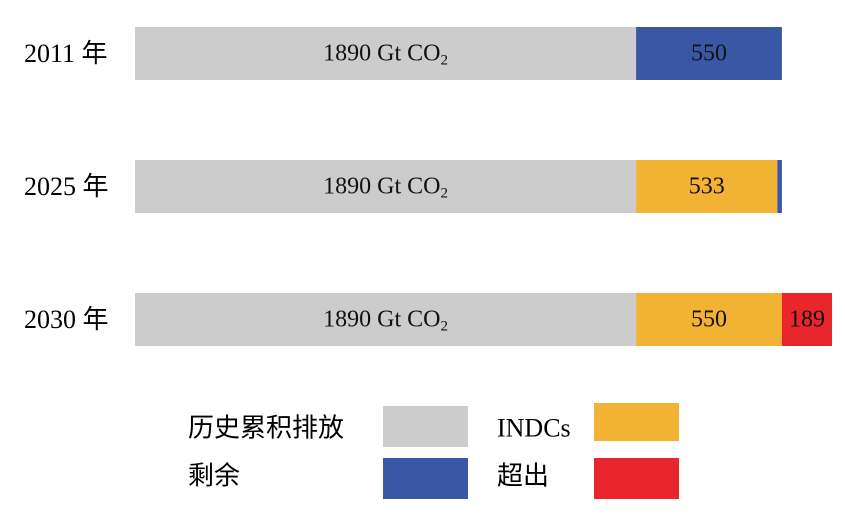 The width and height of the screenshot is (845, 520). I want to click on legend-label: 剩余, so click(214, 476).